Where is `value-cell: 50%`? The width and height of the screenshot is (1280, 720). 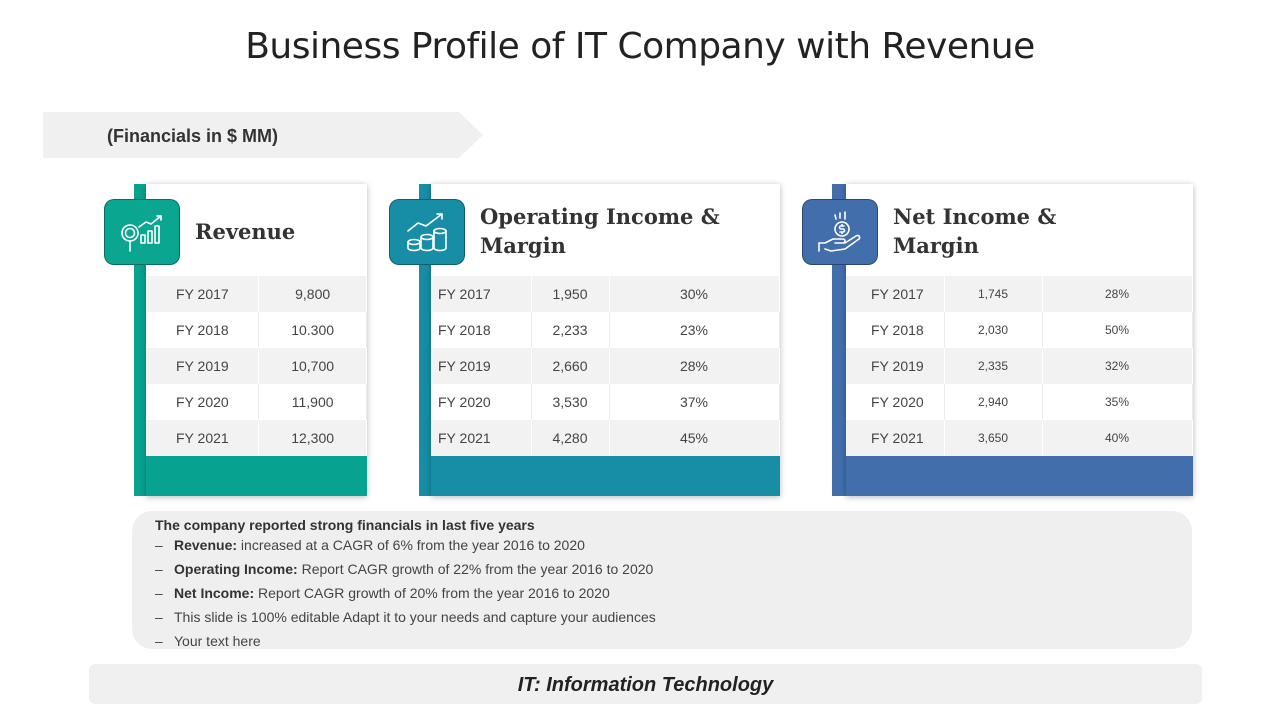
value-cell: 50% is located at coordinates (1117, 330).